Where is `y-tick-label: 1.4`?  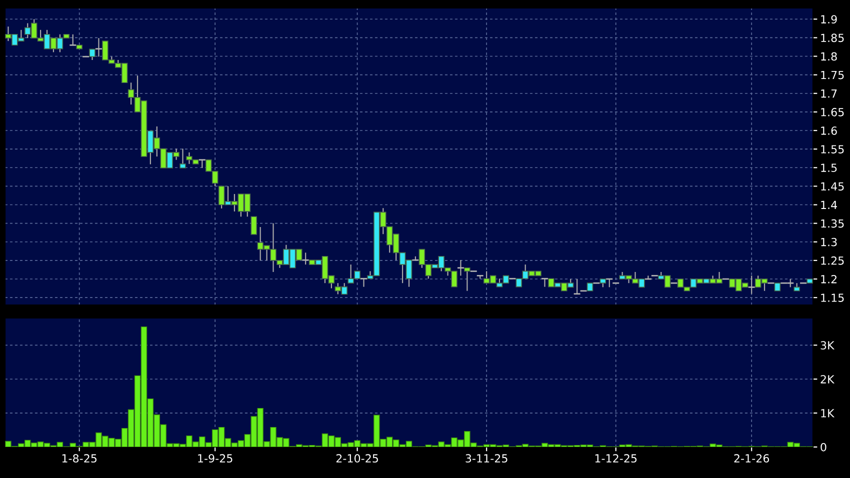 y-tick-label: 1.4 is located at coordinates (829, 204).